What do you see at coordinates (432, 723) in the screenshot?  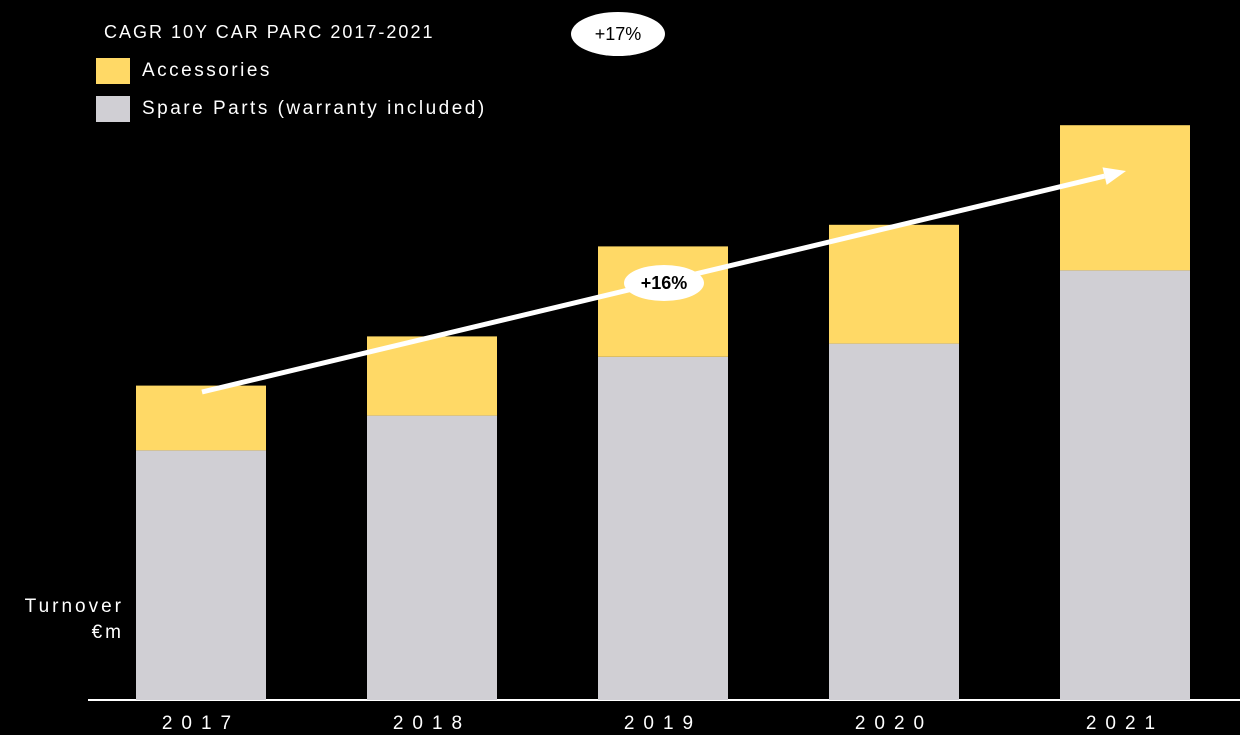 I see `x-tick-label-2018: 2018` at bounding box center [432, 723].